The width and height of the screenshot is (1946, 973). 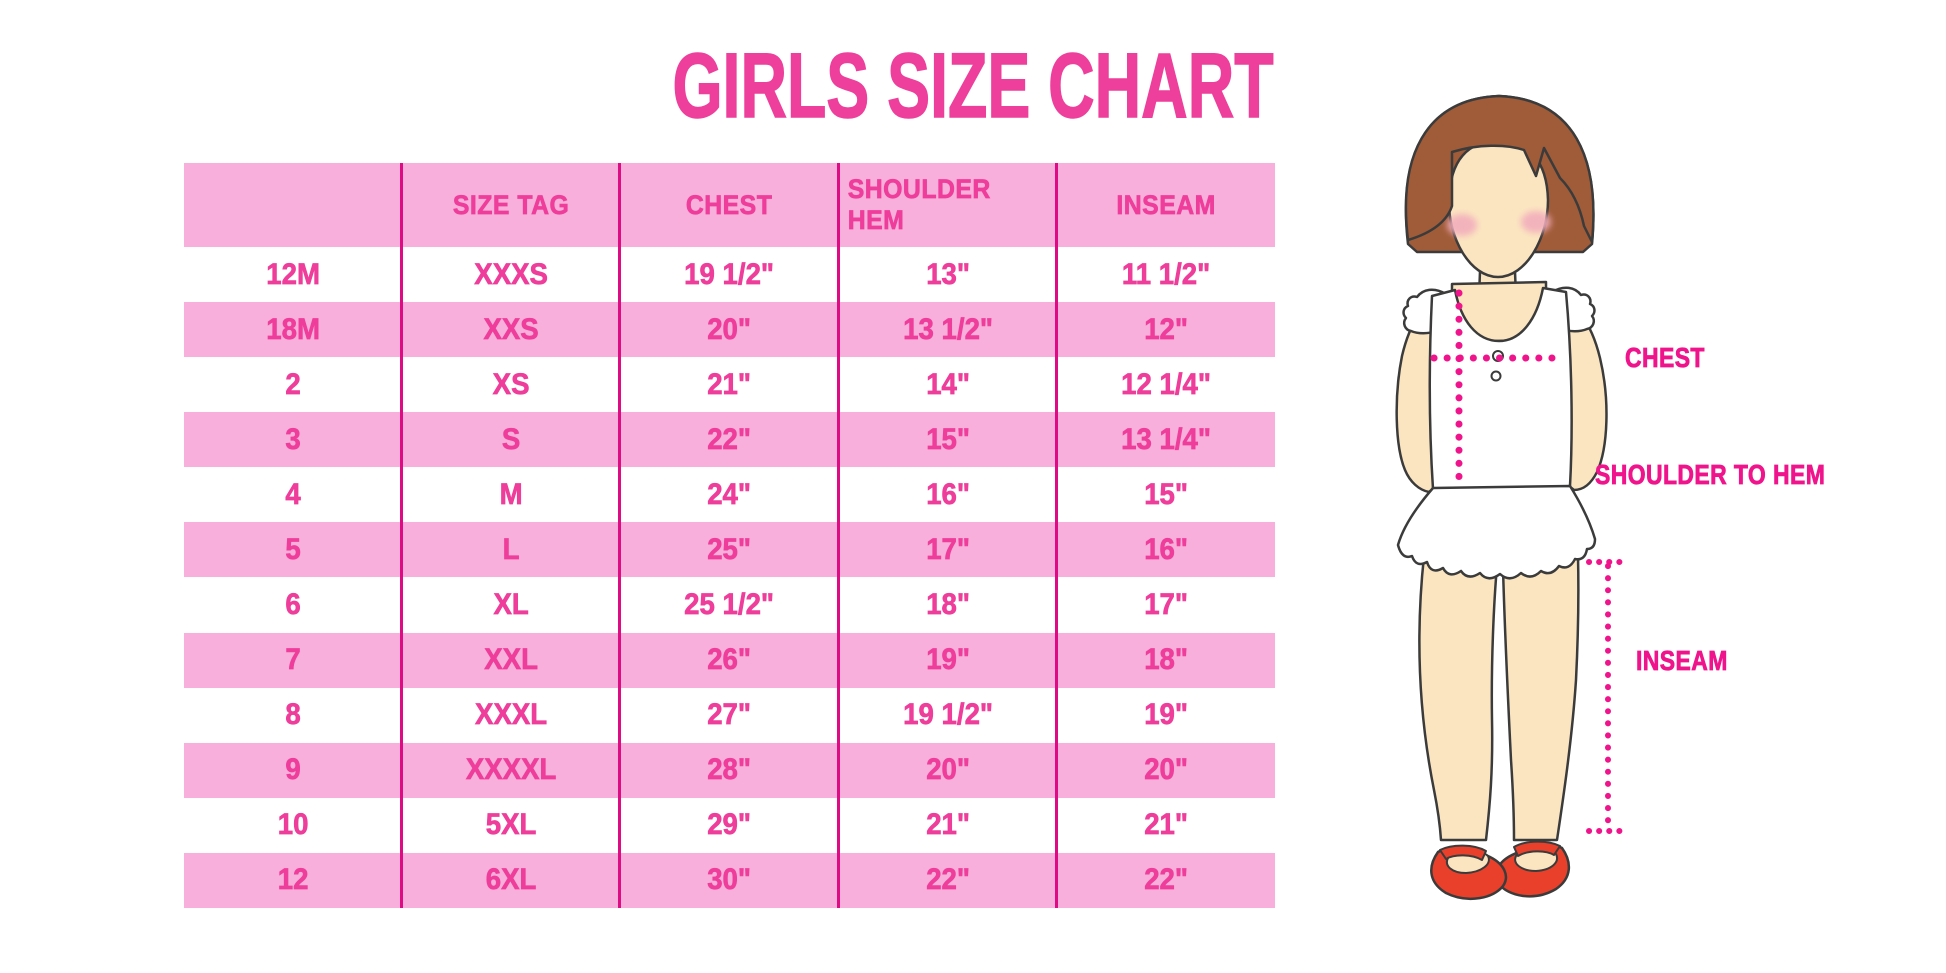 I want to click on right-shoe, so click(x=1532, y=869).